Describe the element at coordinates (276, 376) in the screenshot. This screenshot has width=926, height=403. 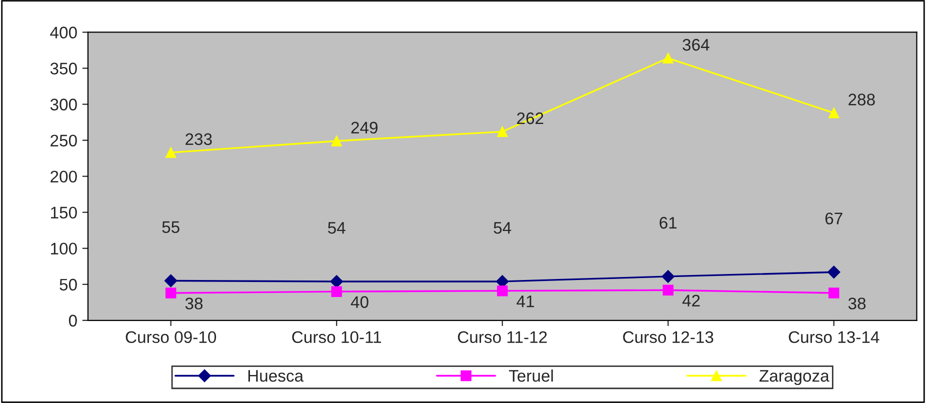
I see `legend-label: Huesca` at that location.